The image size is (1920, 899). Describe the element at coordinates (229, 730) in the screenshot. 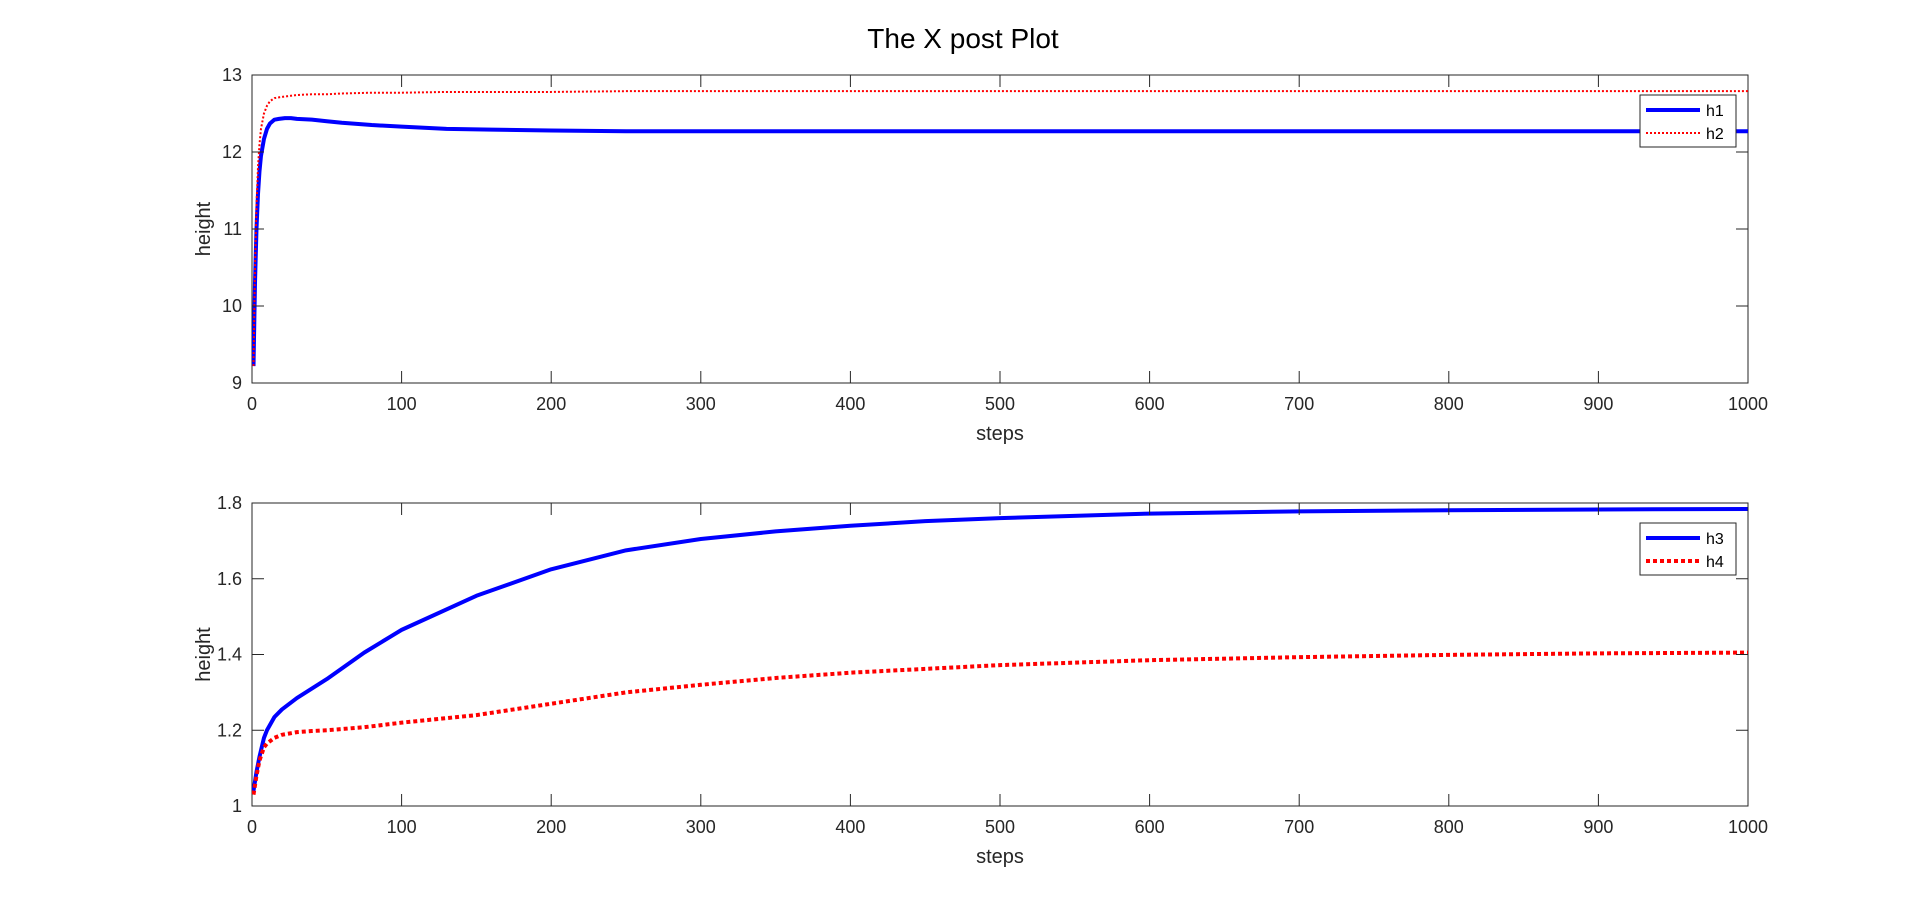

I see `subplot-2-ytick-label: 1.2` at that location.